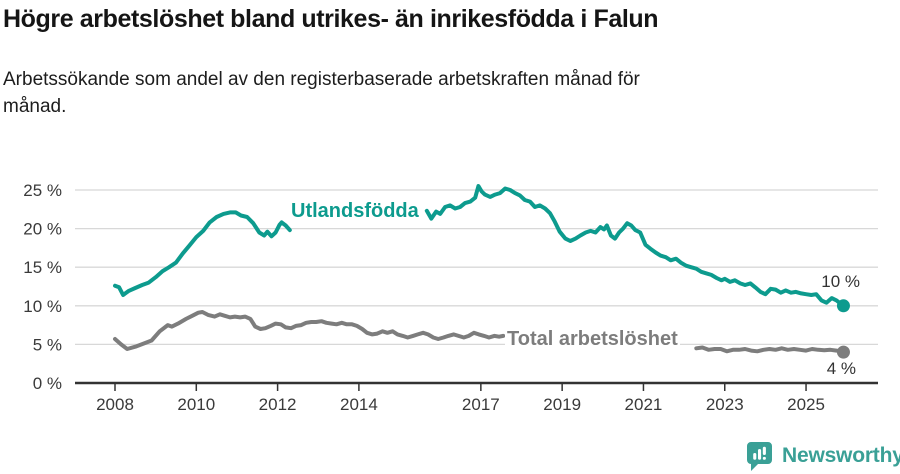 This screenshot has width=900, height=474. I want to click on y-tick-label: 25 %, so click(42, 190).